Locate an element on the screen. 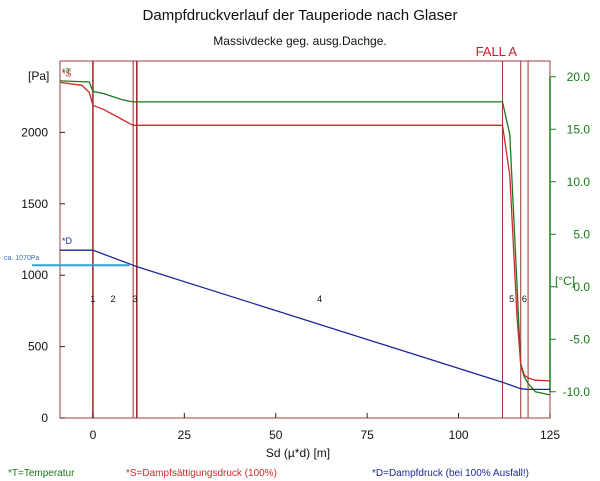  y-right-tick-label: 15.0 is located at coordinates (579, 129).